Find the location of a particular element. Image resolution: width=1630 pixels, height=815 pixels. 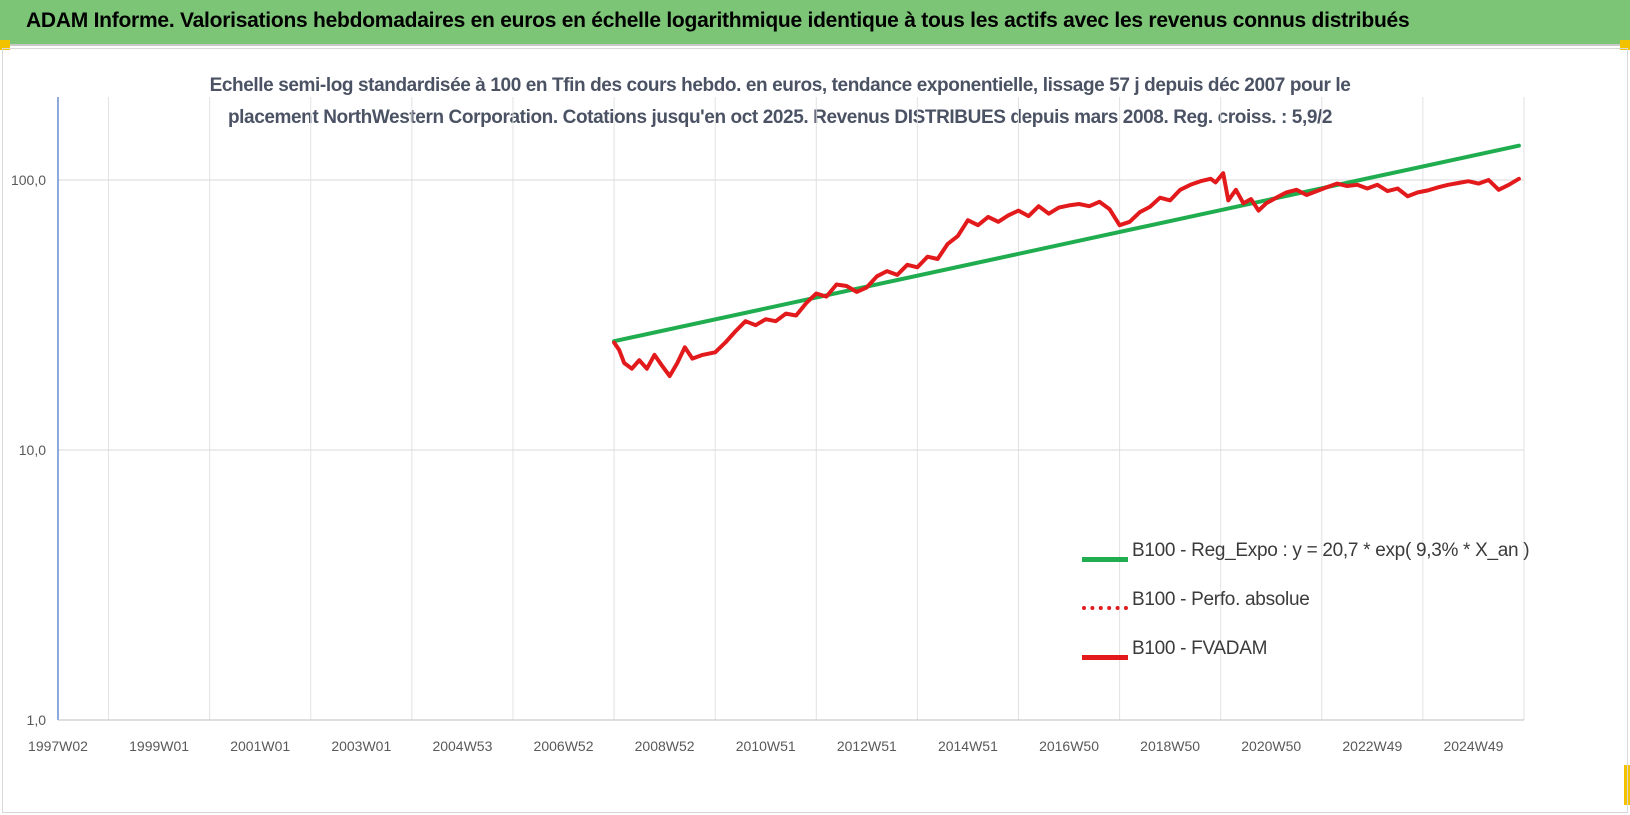

x-tick-label: 1999W01 is located at coordinates (159, 746).